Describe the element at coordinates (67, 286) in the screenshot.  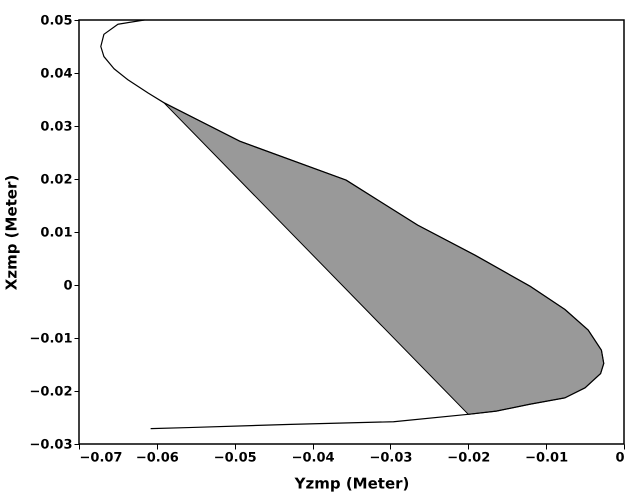
I see `y-tick-label: 0` at that location.